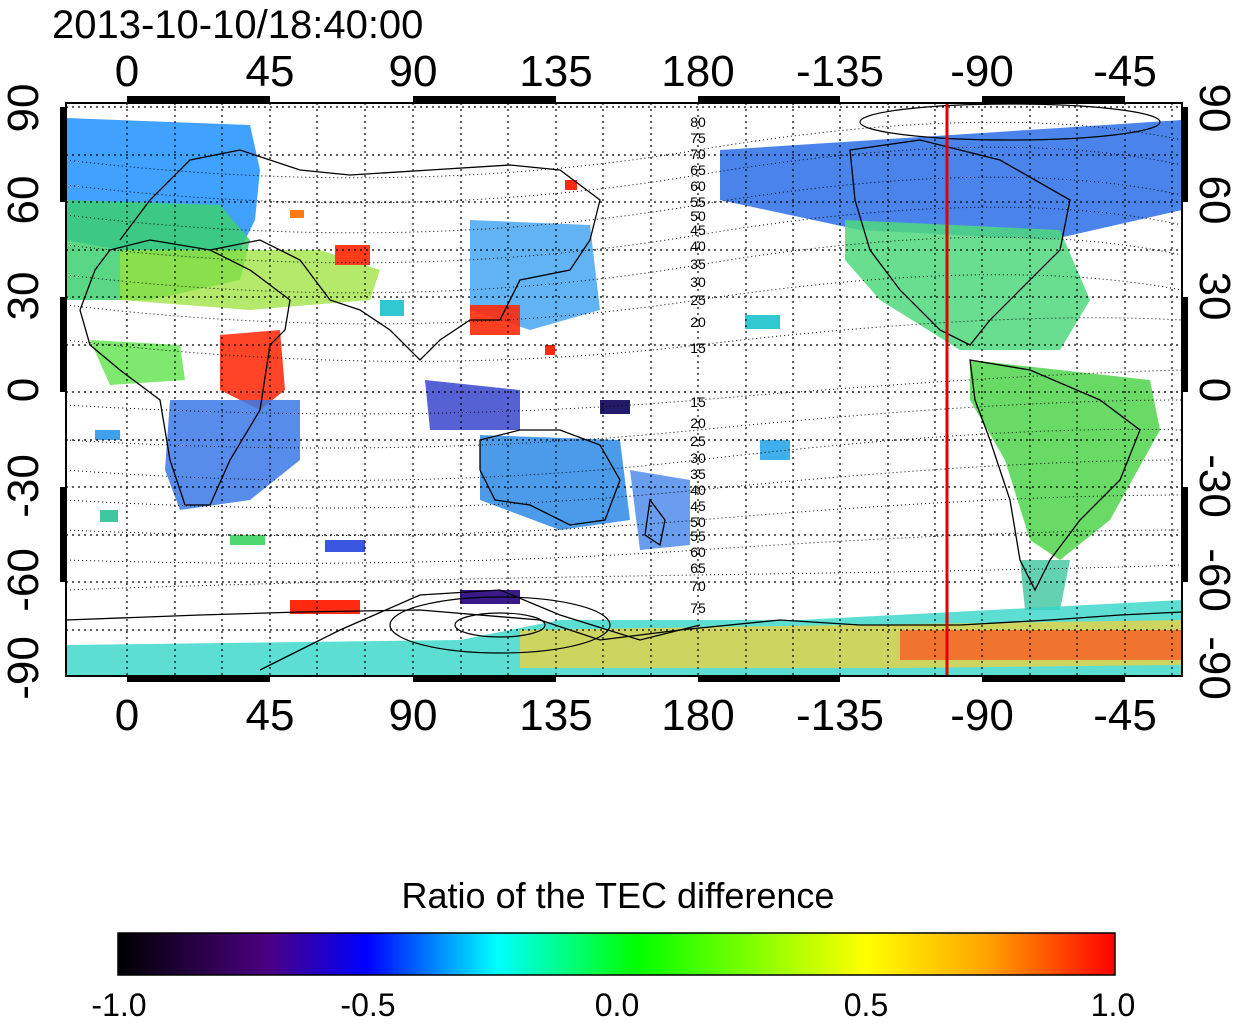 The width and height of the screenshot is (1240, 1024). What do you see at coordinates (555, 482) in the screenshot?
I see `tec-region-australia` at bounding box center [555, 482].